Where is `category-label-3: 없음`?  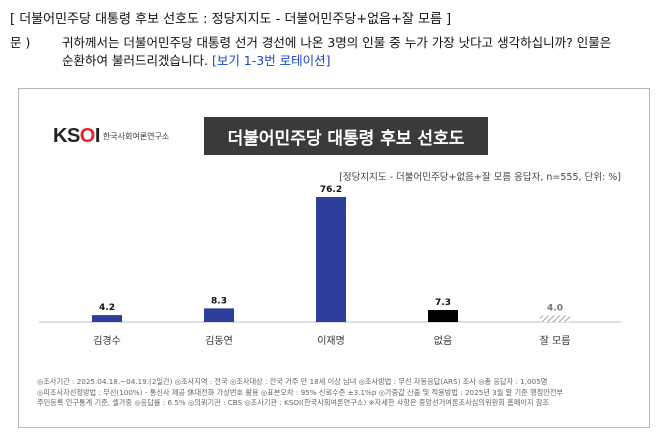 category-label-3: 없음 is located at coordinates (443, 340).